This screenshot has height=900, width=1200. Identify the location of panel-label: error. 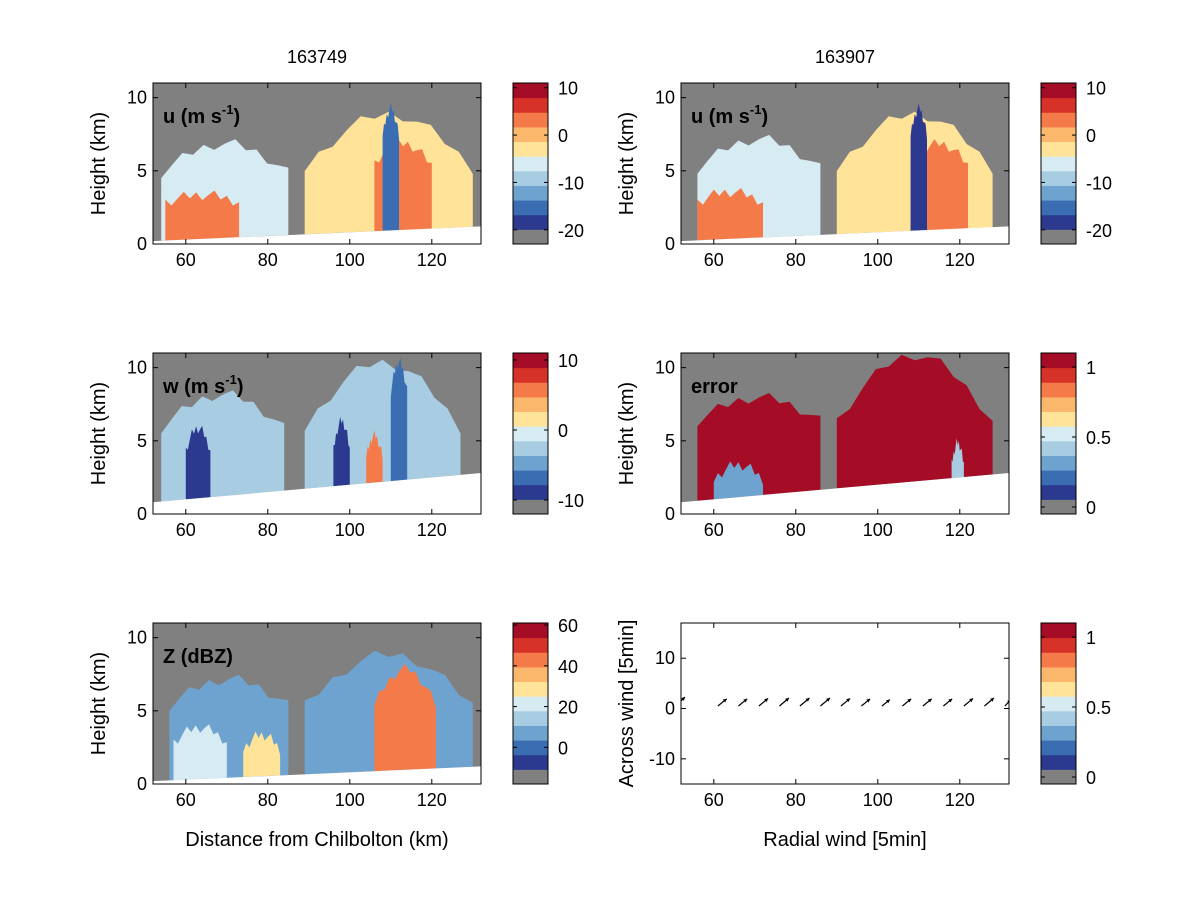
(714, 387).